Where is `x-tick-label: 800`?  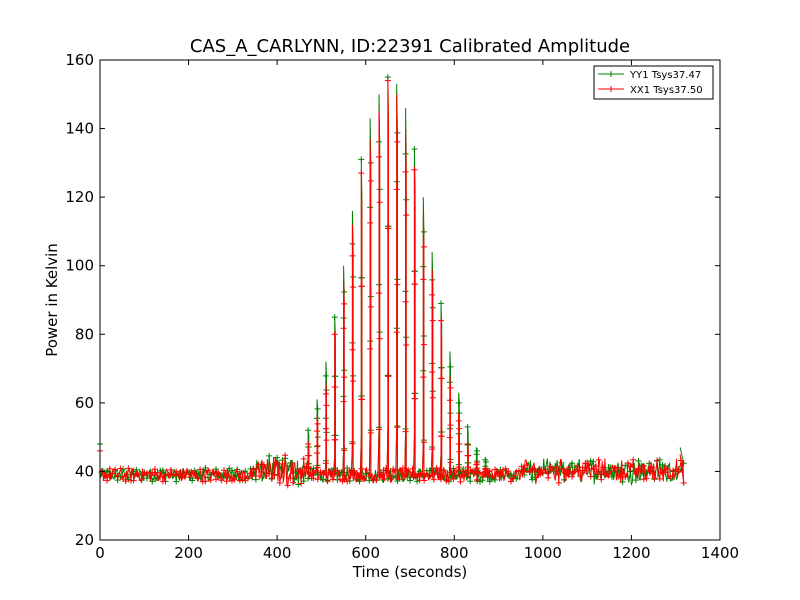 x-tick-label: 800 is located at coordinates (454, 553).